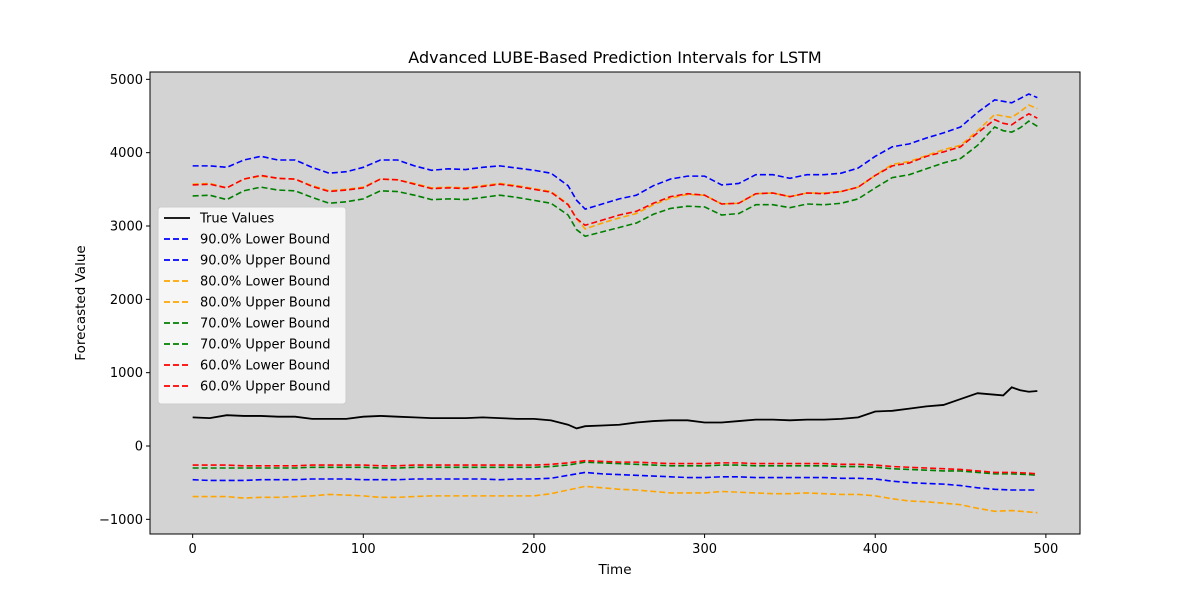 This screenshot has height=600, width=1200. I want to click on y-tick-label: 2000, so click(126, 300).